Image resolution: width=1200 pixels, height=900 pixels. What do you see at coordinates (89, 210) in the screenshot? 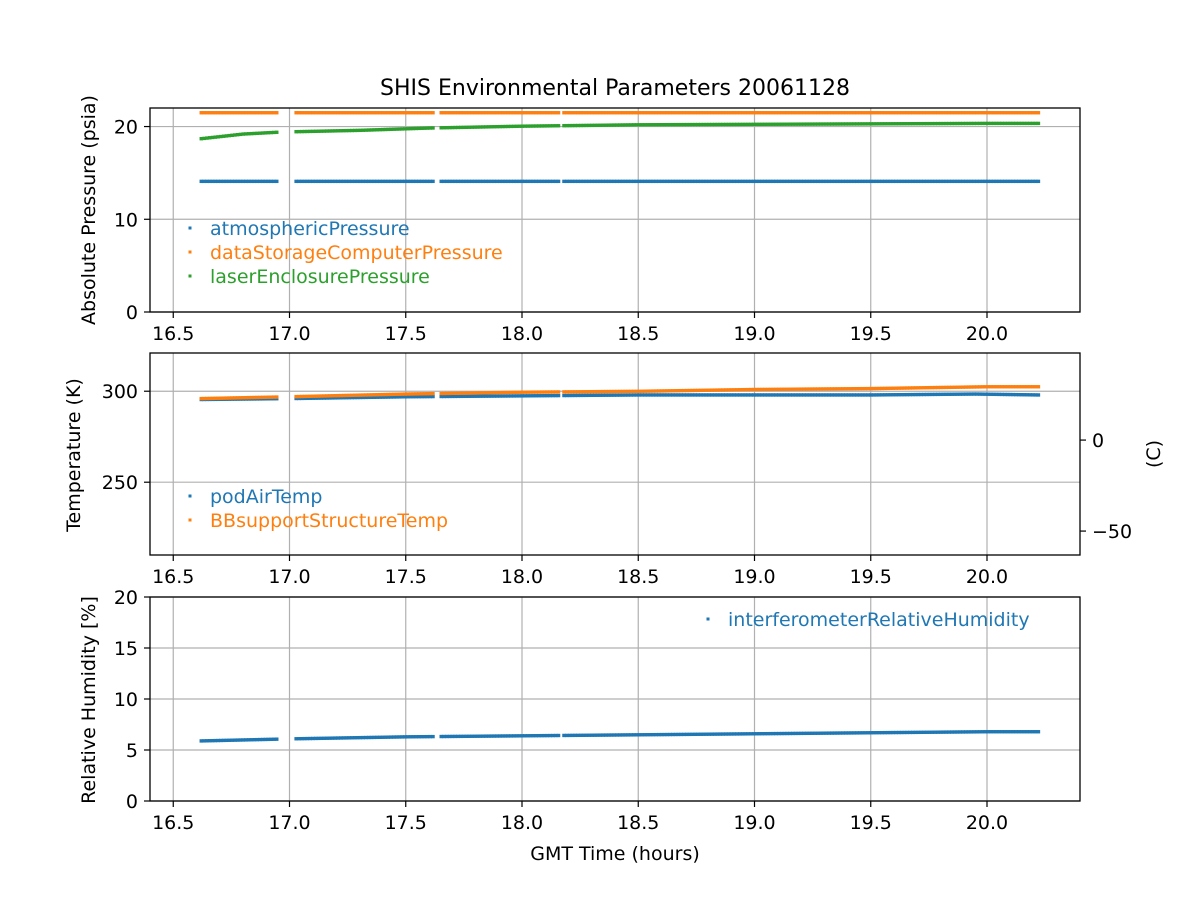
I see `y-axis-label: Absolute Pressure (psia)` at bounding box center [89, 210].